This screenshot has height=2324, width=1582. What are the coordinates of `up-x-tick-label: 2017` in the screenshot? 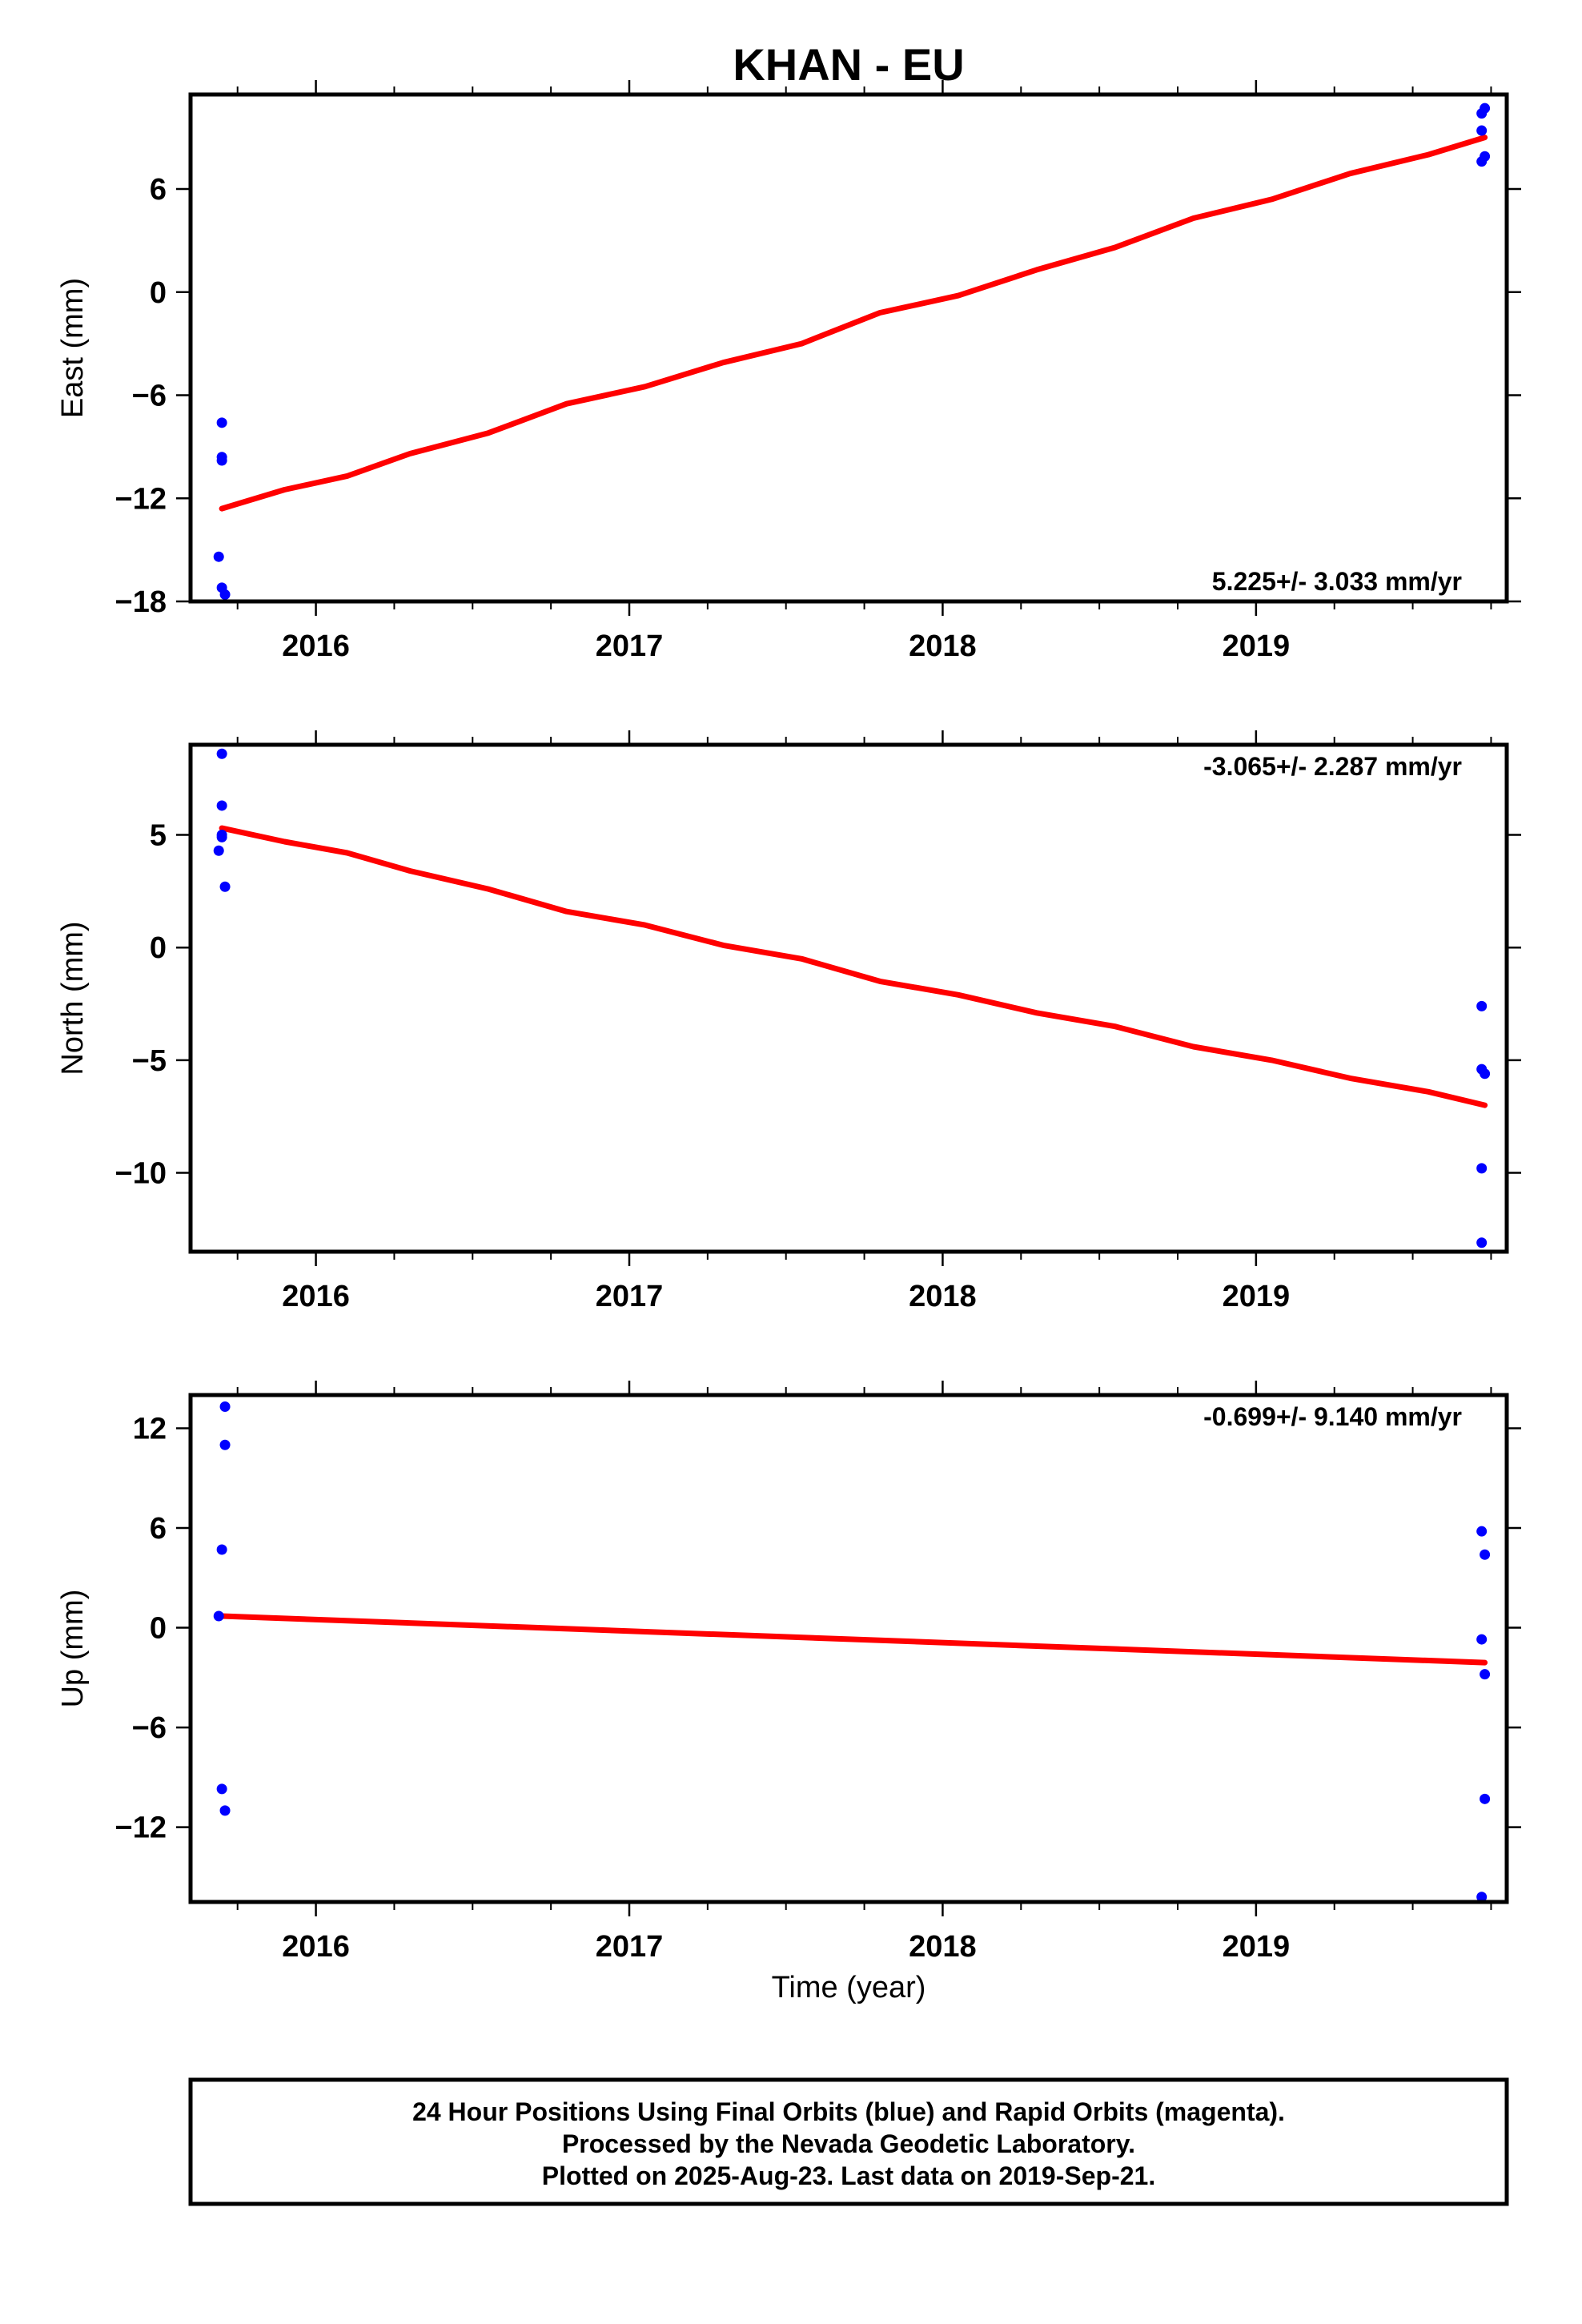 It's located at (630, 1947).